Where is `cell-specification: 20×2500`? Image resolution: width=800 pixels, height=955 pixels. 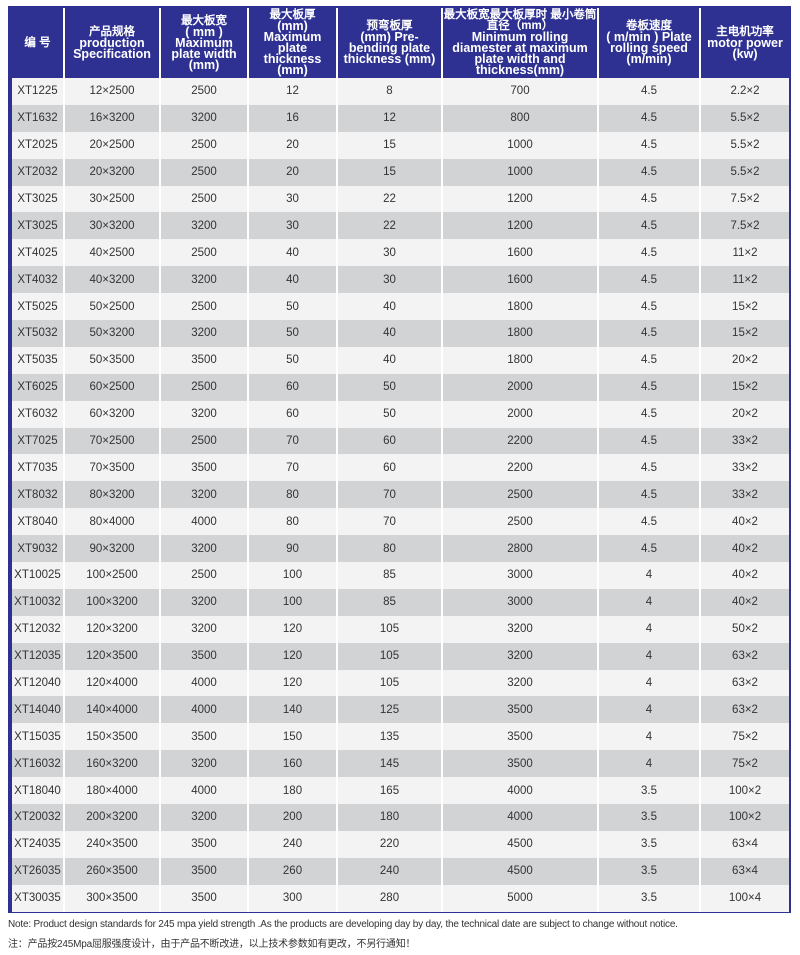 cell-specification: 20×2500 is located at coordinates (111, 145).